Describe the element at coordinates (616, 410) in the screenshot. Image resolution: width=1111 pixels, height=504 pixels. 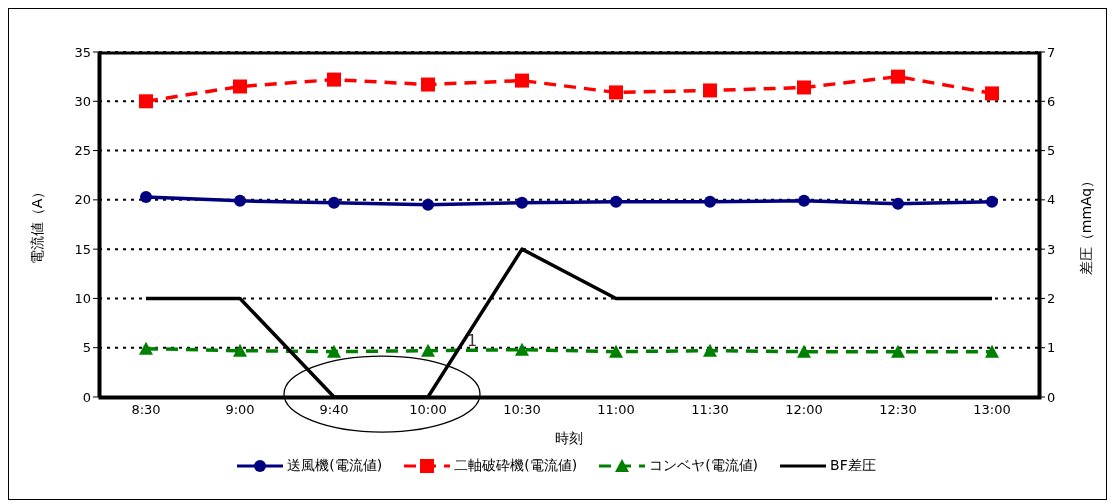
I see `x-tick-label: 11:00` at that location.